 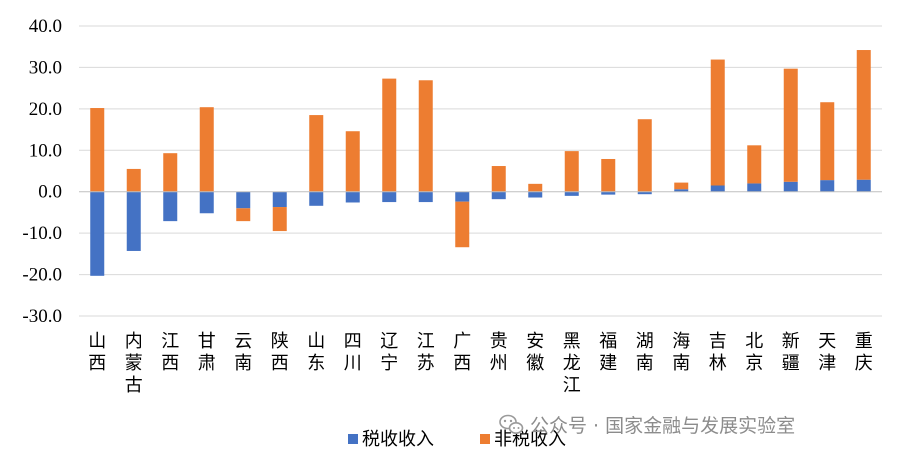 I want to click on x-tick-label: 天津, so click(x=827, y=352).